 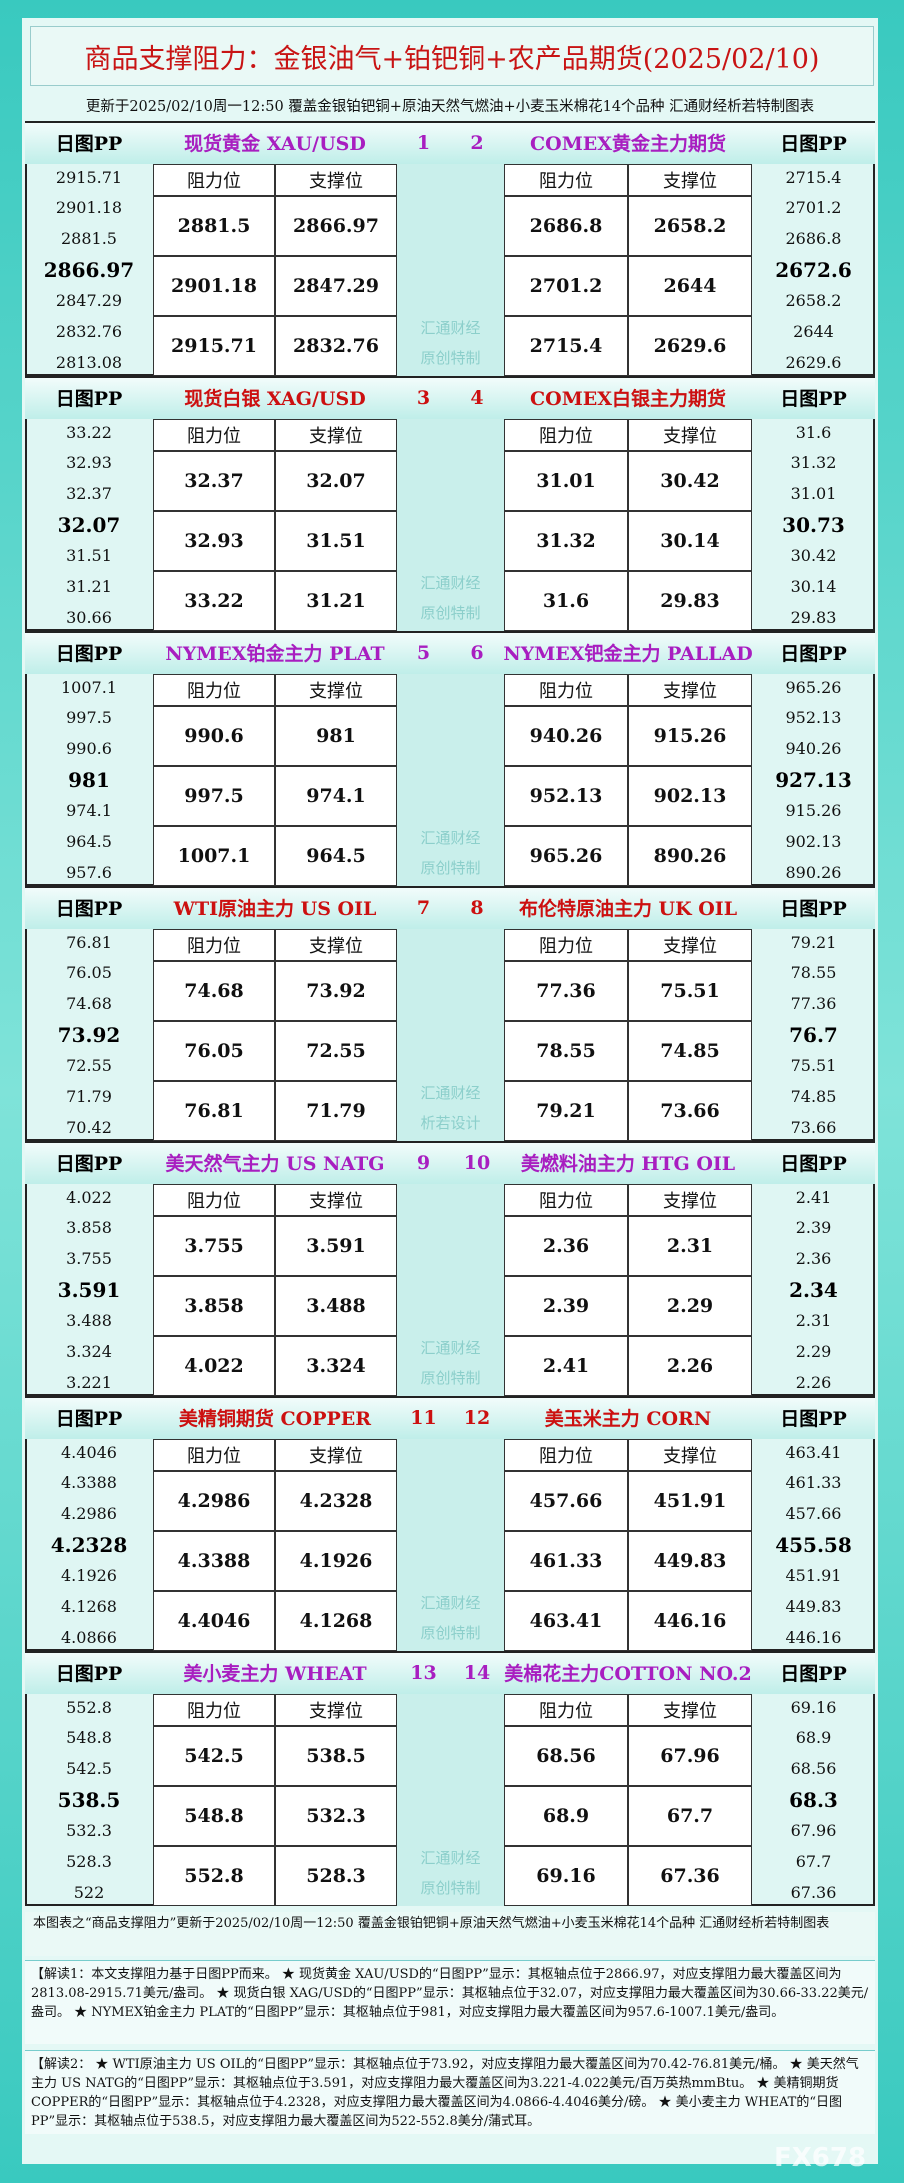 I want to click on support-value: 32.07, so click(x=336, y=481).